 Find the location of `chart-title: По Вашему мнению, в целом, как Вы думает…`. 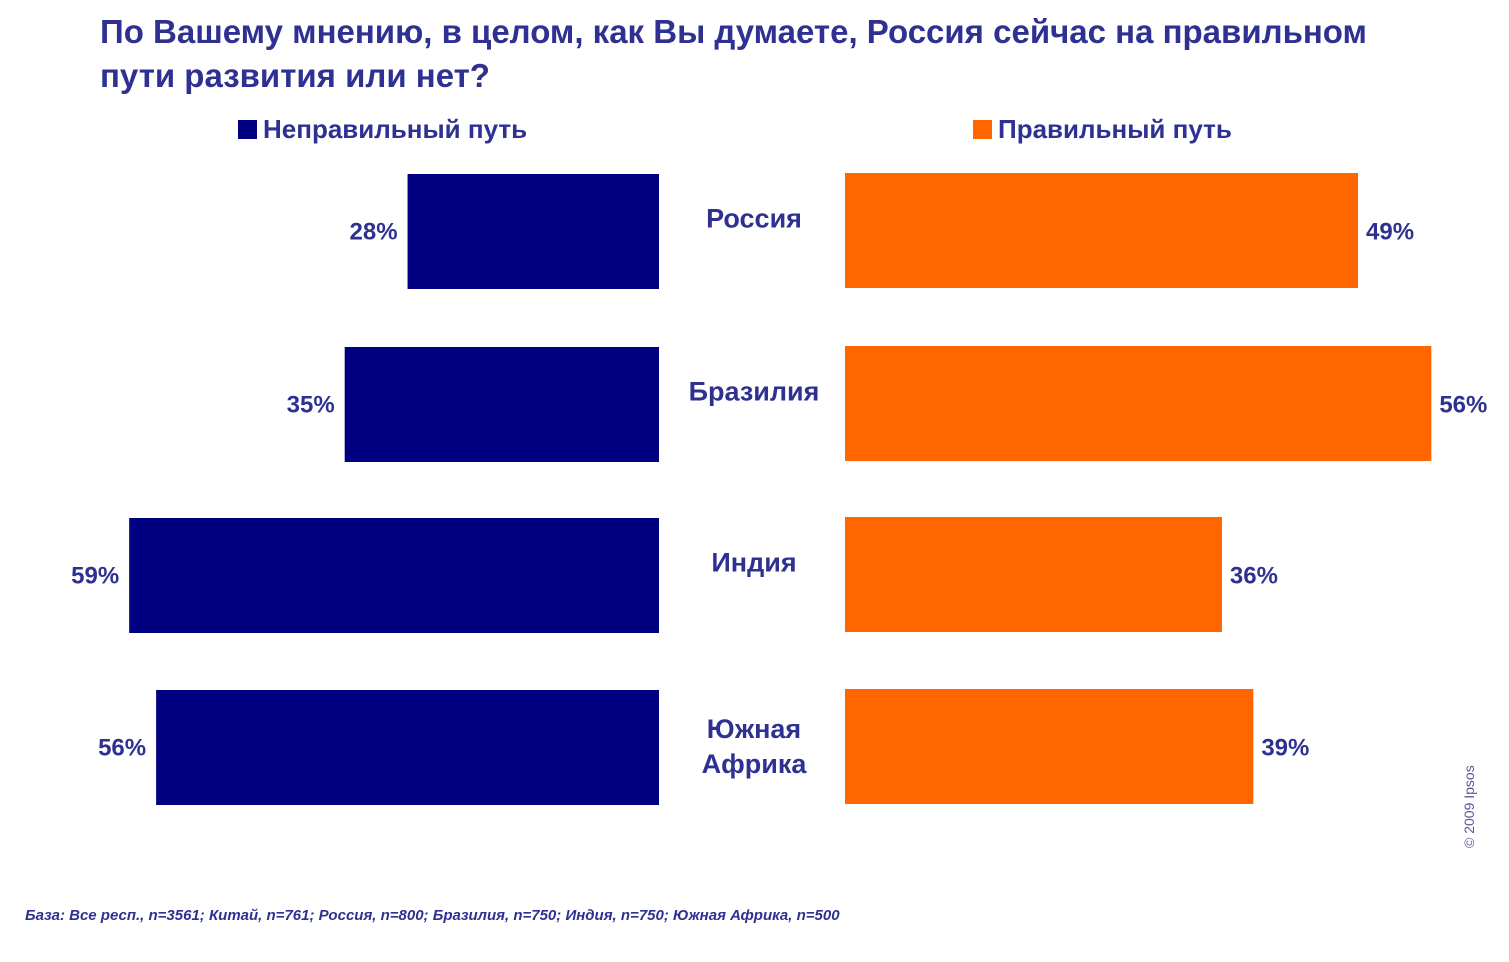

chart-title: По Вашему мнению, в целом, как Вы думает… is located at coordinates (733, 53).